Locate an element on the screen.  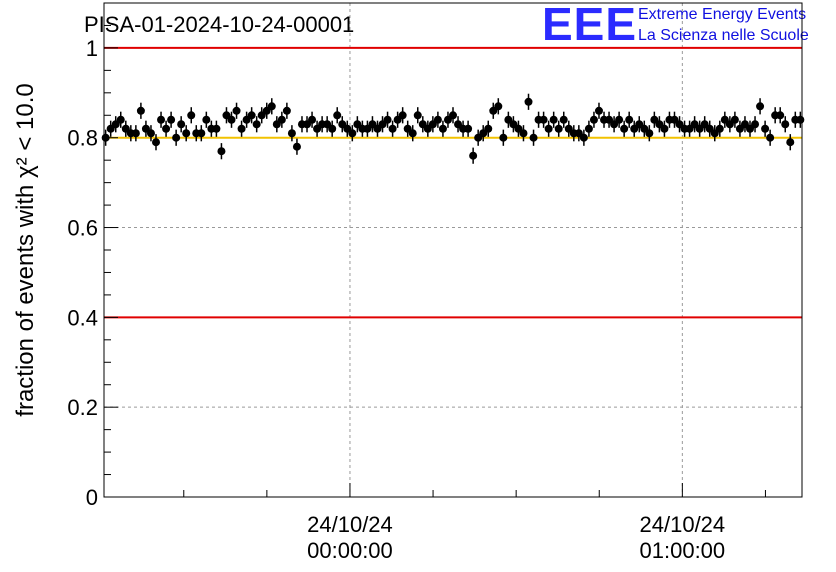
data-points is located at coordinates (453, 128).